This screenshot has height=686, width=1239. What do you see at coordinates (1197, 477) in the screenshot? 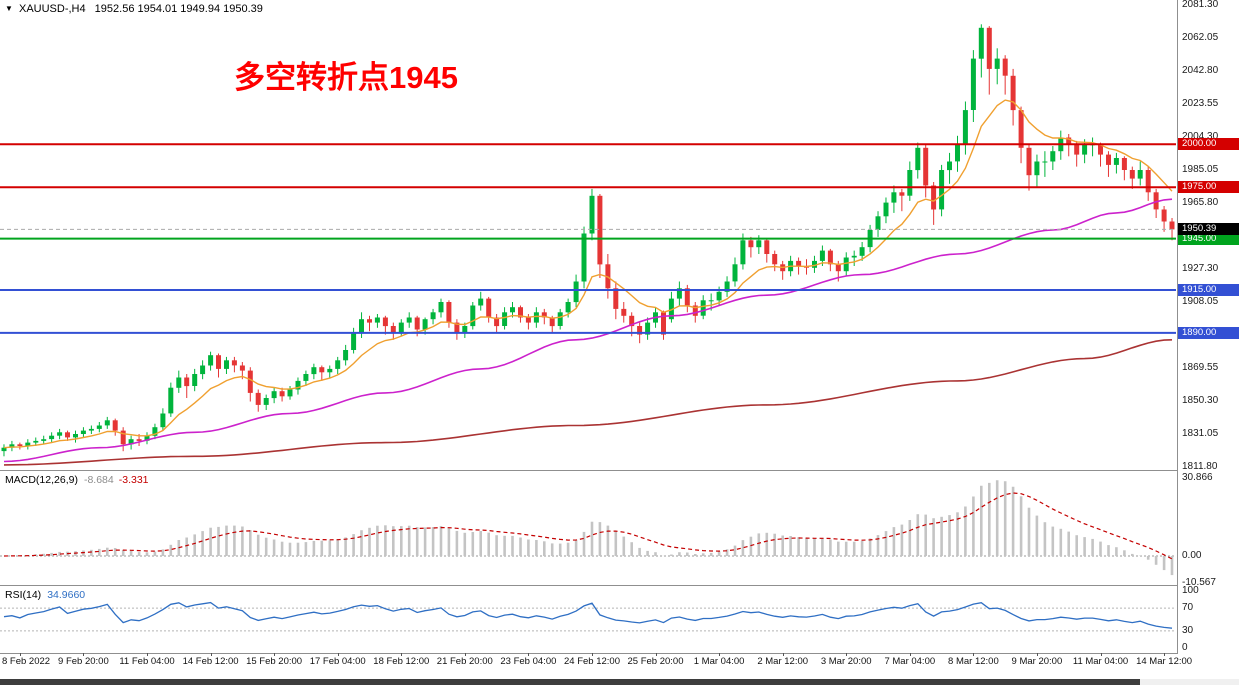
I see `macd-tick: 30.866` at bounding box center [1197, 477].